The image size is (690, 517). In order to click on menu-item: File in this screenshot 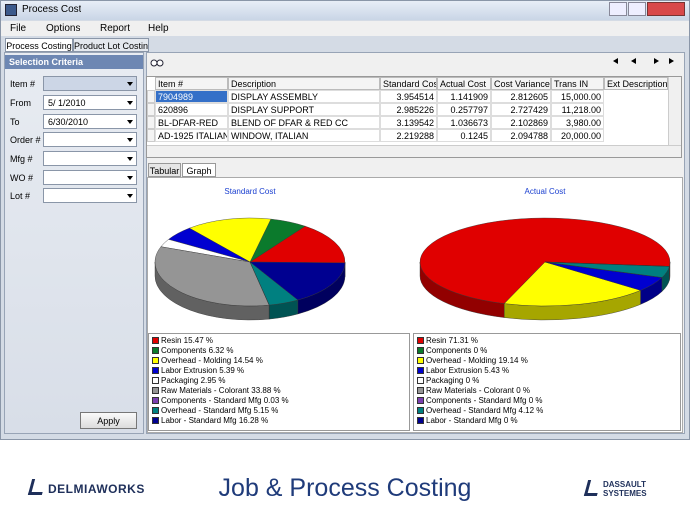, I will do `click(18, 28)`.